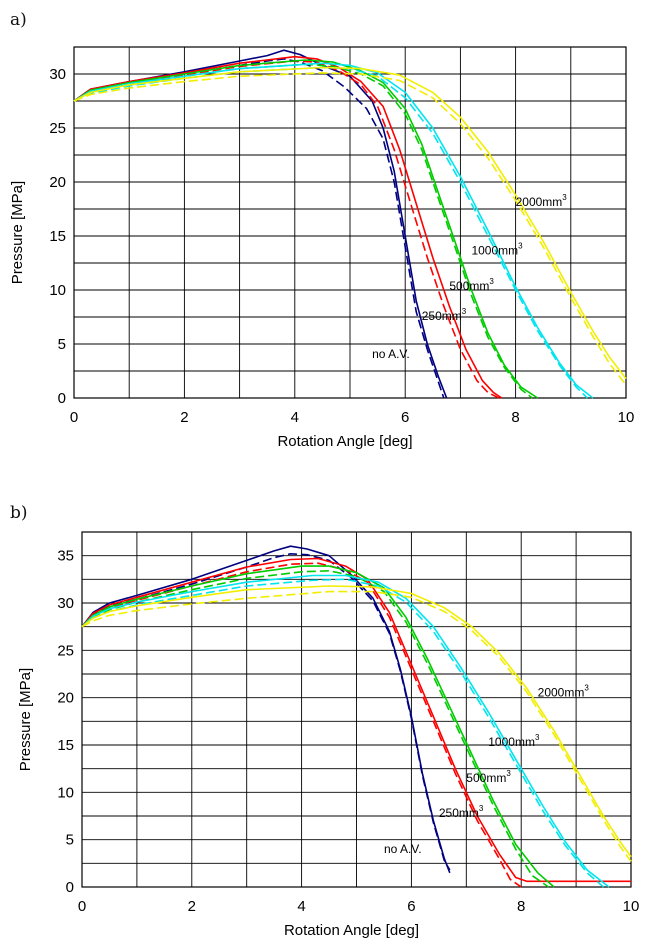 This screenshot has height=950, width=655. I want to click on y-tick-label: 35, so click(65, 556).